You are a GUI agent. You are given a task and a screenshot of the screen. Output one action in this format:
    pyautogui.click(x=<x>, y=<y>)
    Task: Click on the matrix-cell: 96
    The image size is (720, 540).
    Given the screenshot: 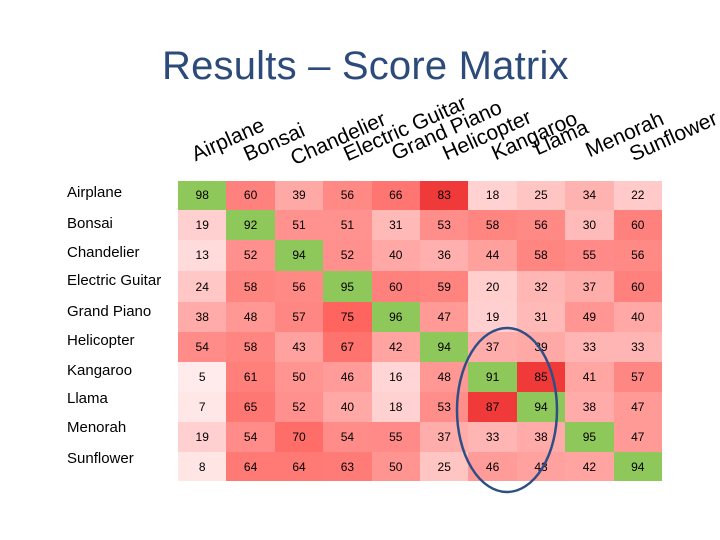 What is the action you would take?
    pyautogui.click(x=395, y=317)
    